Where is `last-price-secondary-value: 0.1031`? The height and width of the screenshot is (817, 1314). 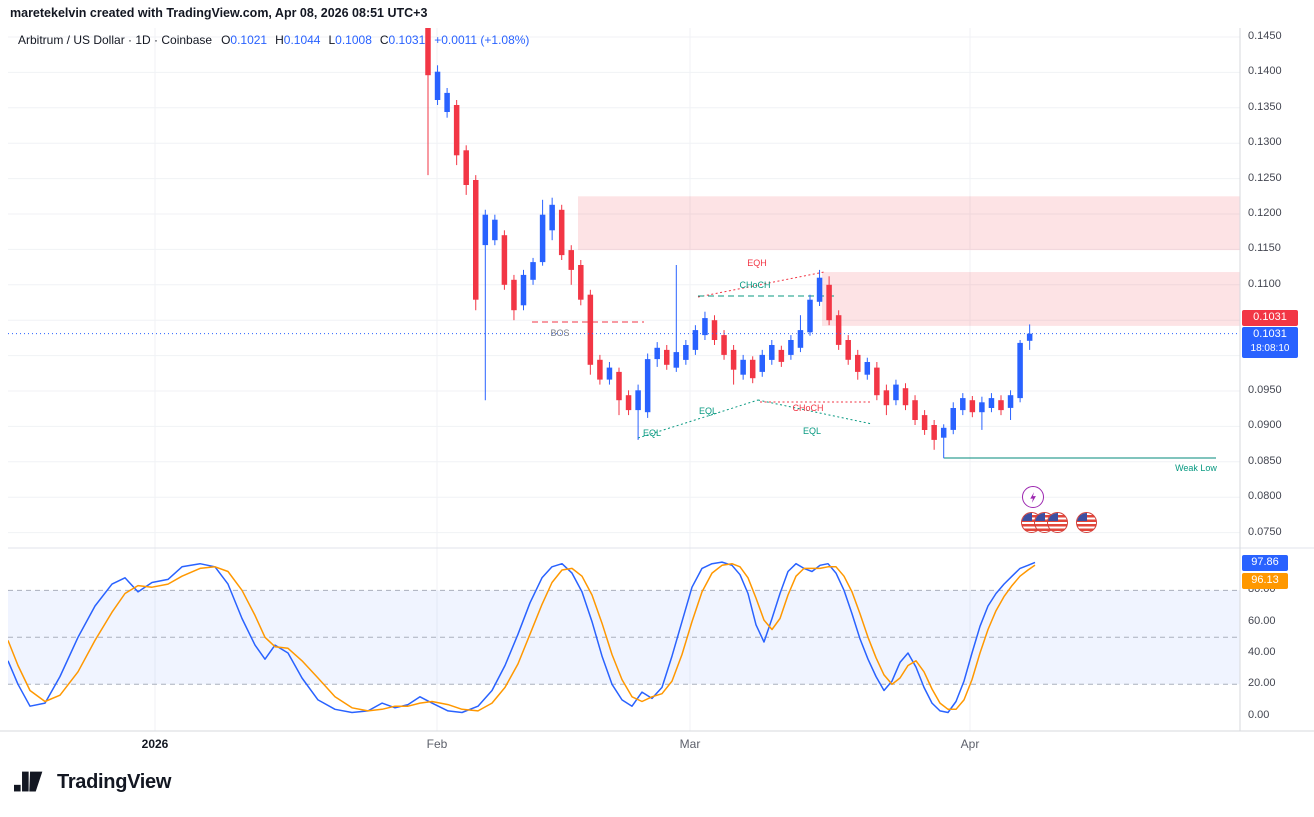
last-price-secondary-value: 0.1031 is located at coordinates (1270, 317).